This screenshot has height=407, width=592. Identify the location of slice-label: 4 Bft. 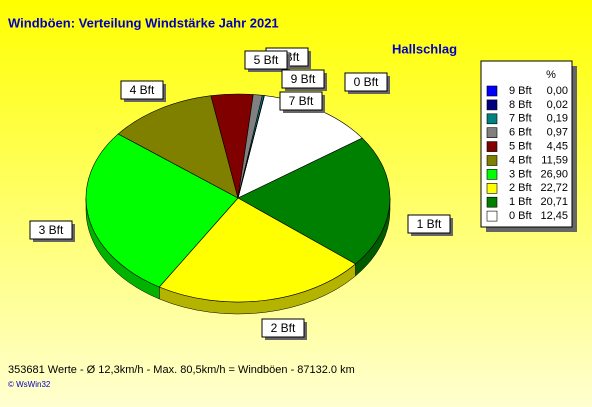
(142, 90).